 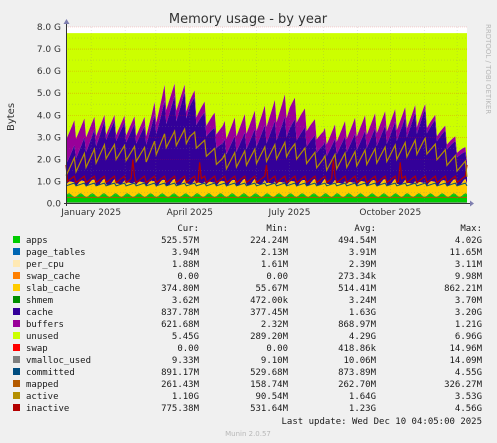 I want to click on legend-value-avg: 1.23G, so click(x=362, y=409).